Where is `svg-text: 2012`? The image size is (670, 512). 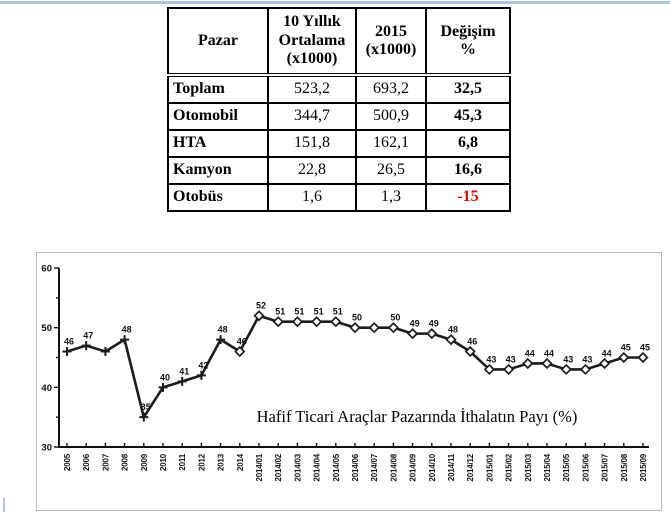 svg-text: 2012 is located at coordinates (201, 462).